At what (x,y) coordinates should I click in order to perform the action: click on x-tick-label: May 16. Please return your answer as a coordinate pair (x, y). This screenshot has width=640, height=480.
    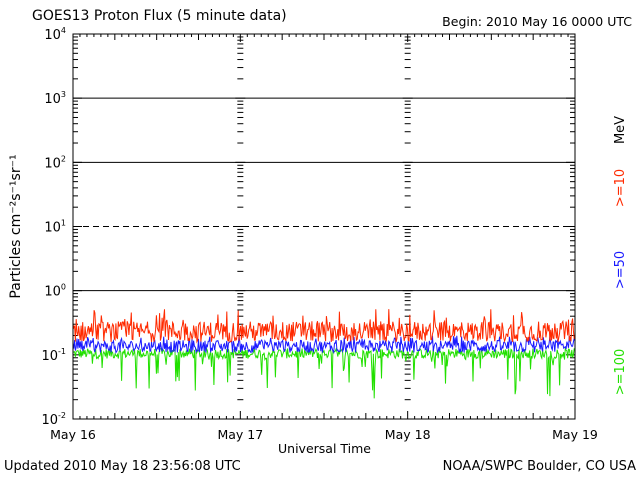
    Looking at the image, I should click on (73, 434).